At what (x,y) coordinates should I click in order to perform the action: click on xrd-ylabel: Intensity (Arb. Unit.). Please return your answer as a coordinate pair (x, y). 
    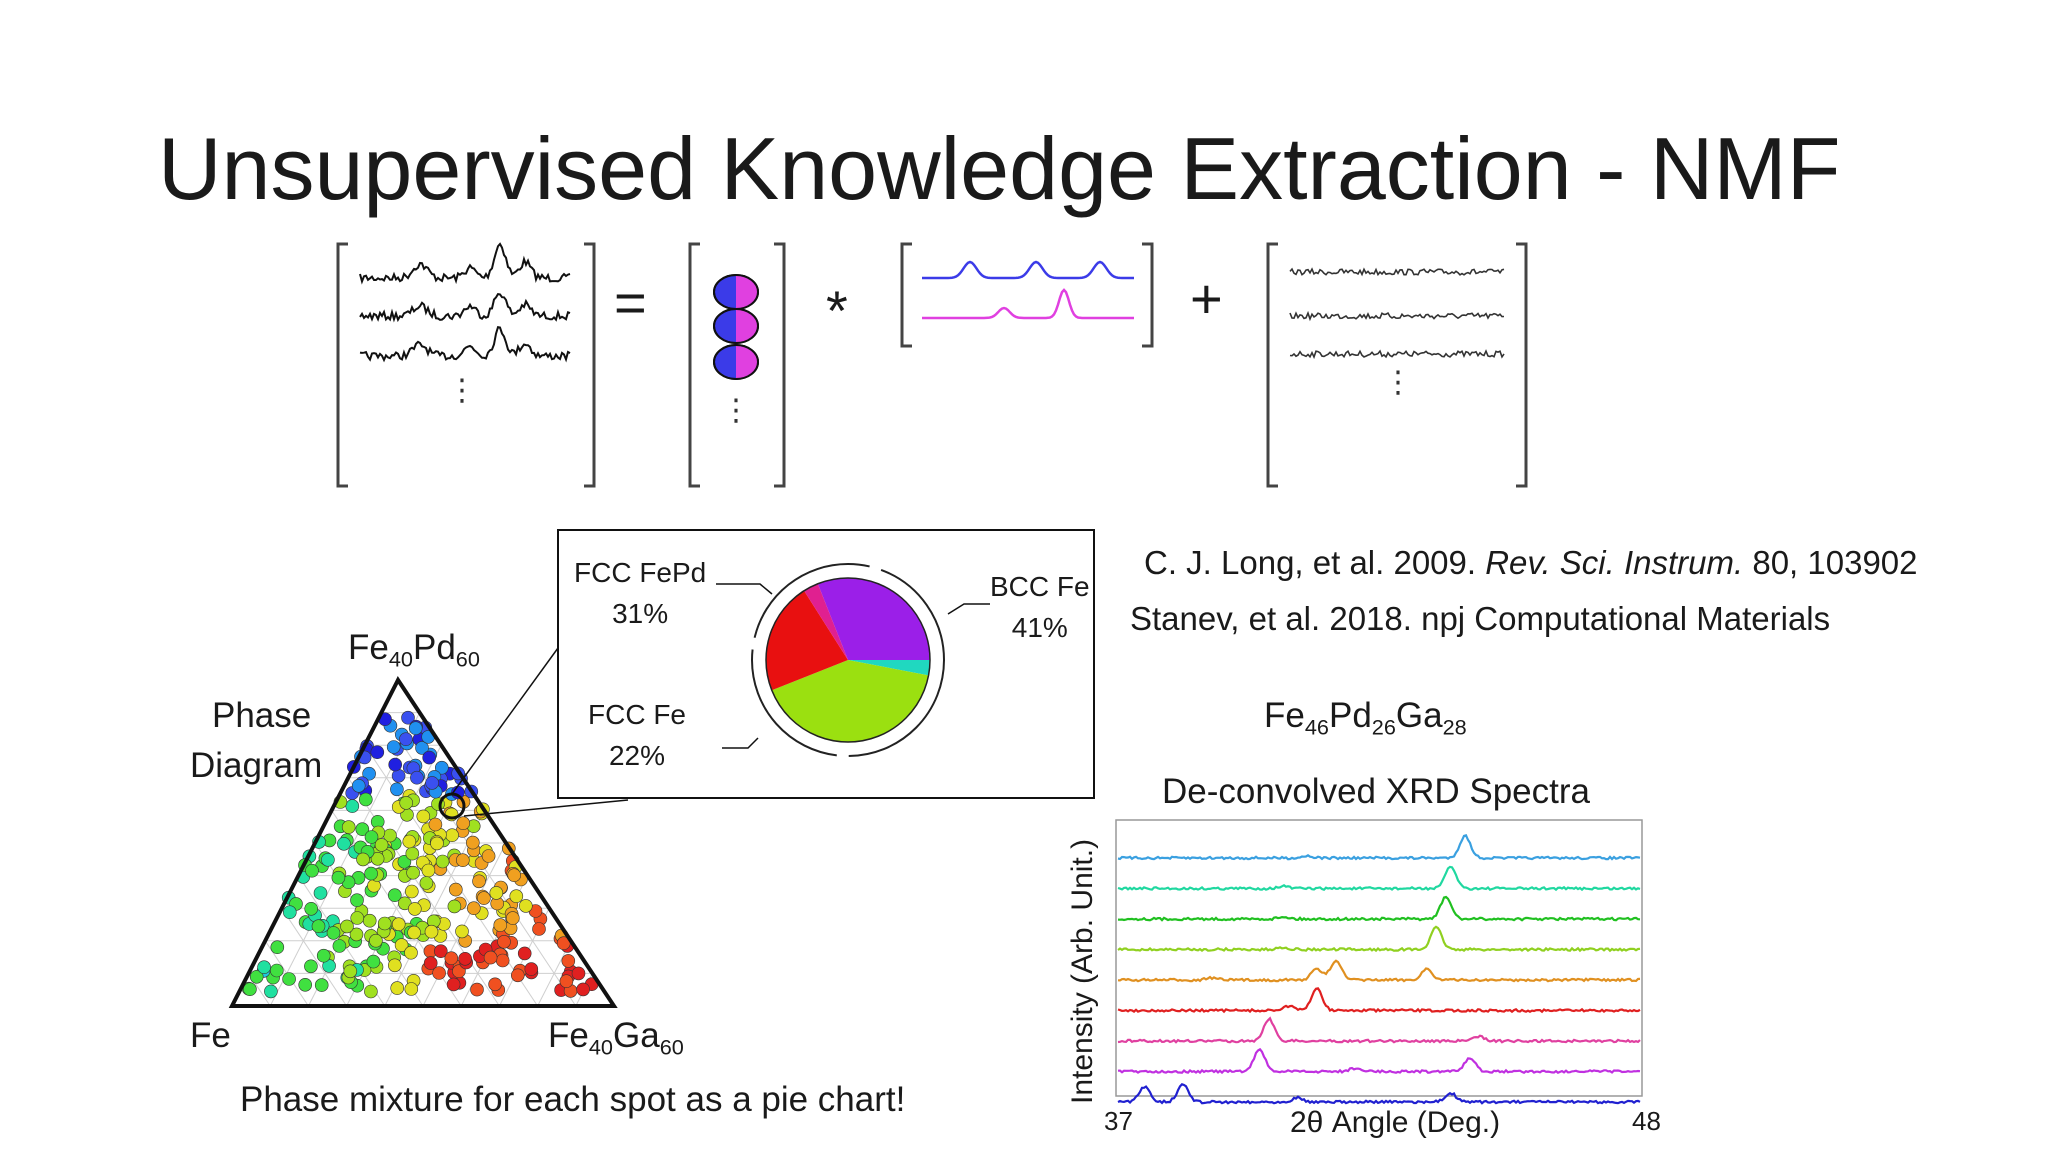
    Looking at the image, I should click on (1082, 971).